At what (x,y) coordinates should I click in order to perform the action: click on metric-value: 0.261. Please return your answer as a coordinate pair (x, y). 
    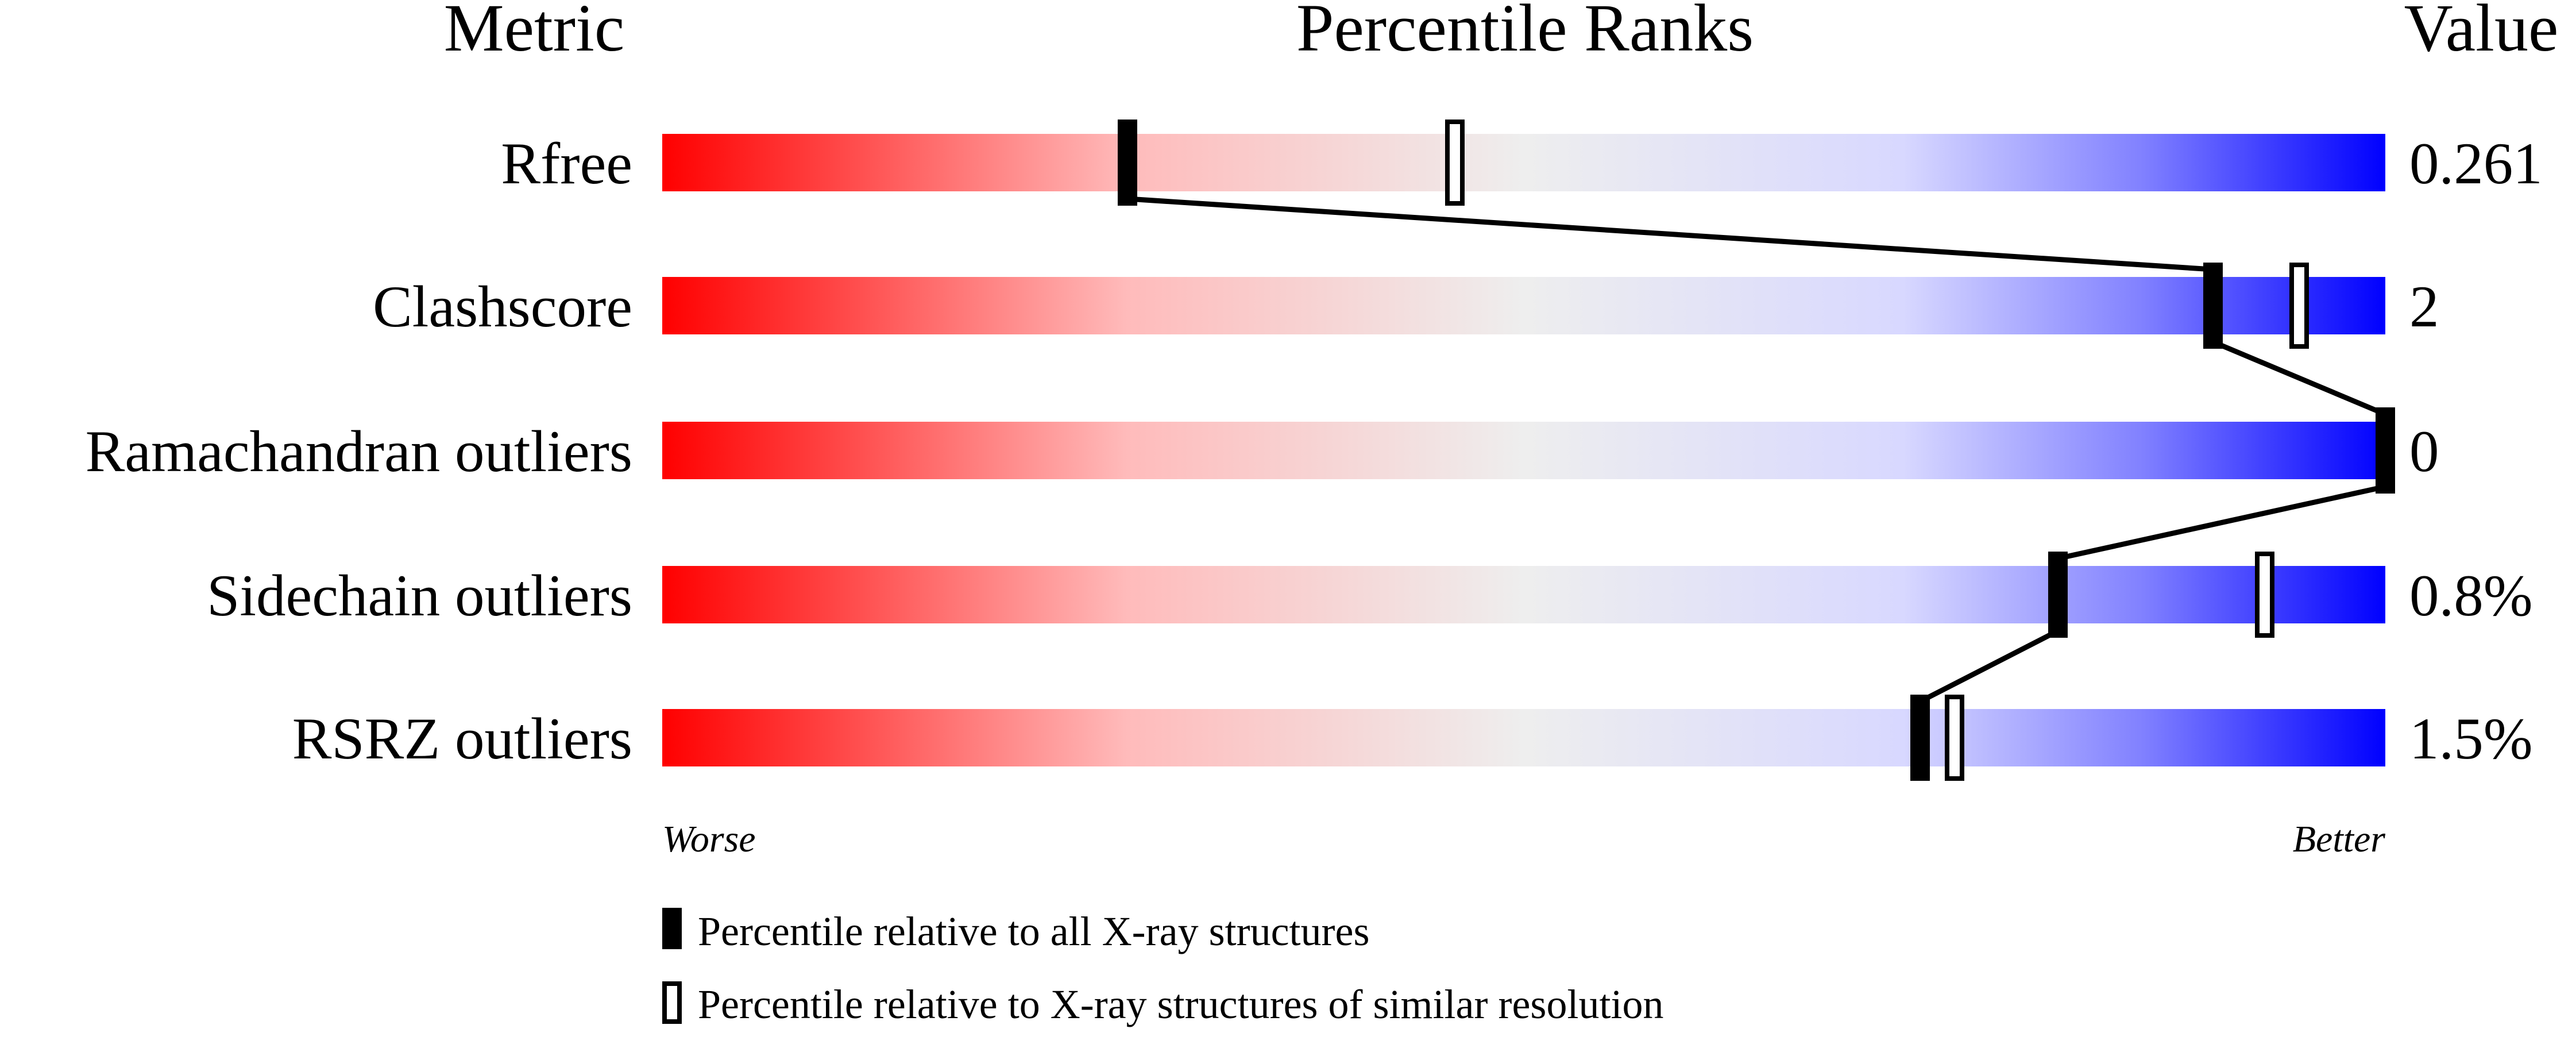
    Looking at the image, I should click on (2476, 163).